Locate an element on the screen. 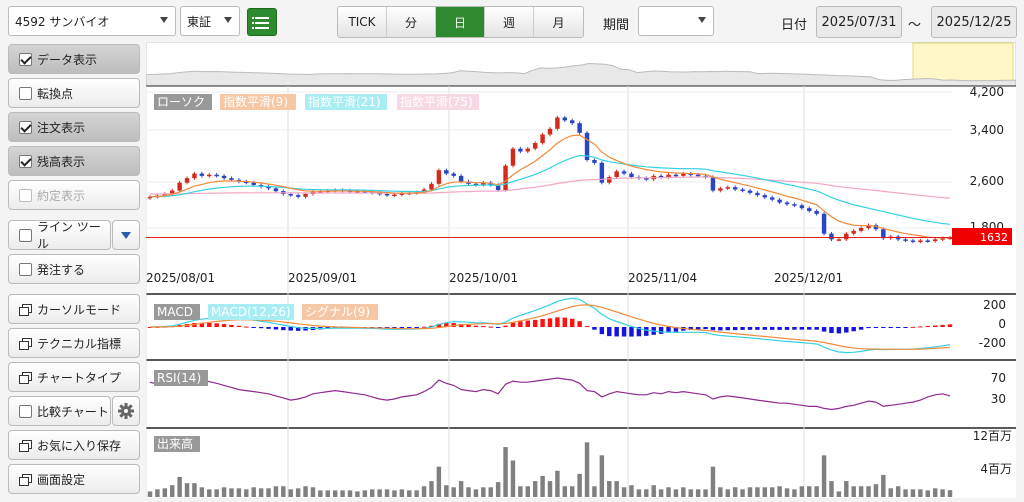 The width and height of the screenshot is (1024, 502). position-display-label: 残高表示 is located at coordinates (61, 161).